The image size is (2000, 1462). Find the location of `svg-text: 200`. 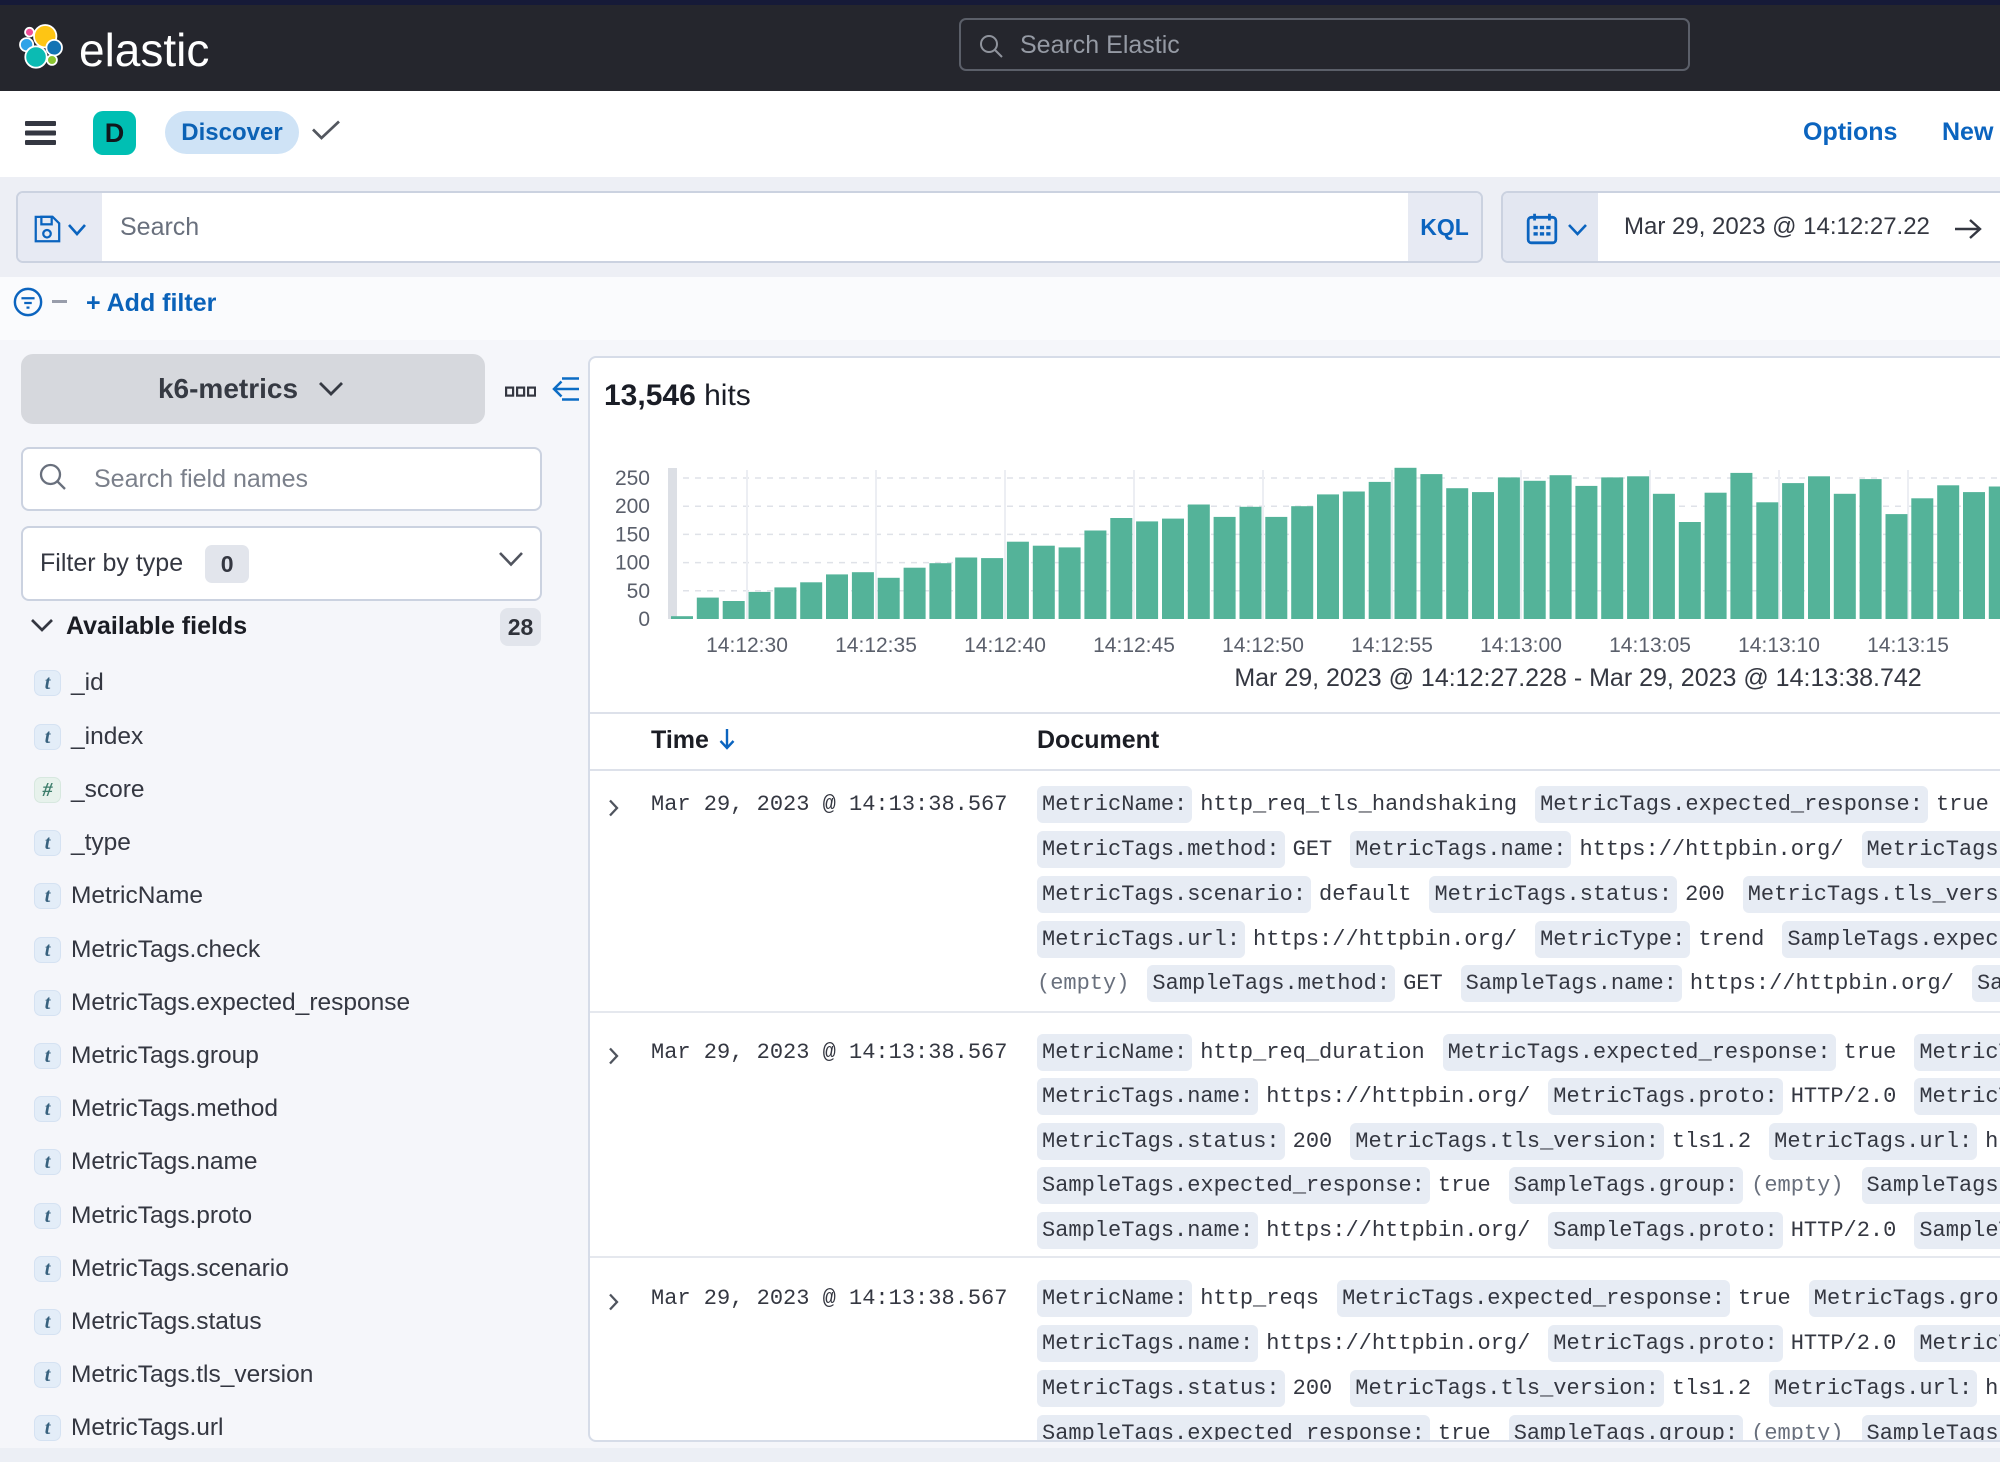

svg-text: 200 is located at coordinates (632, 506).